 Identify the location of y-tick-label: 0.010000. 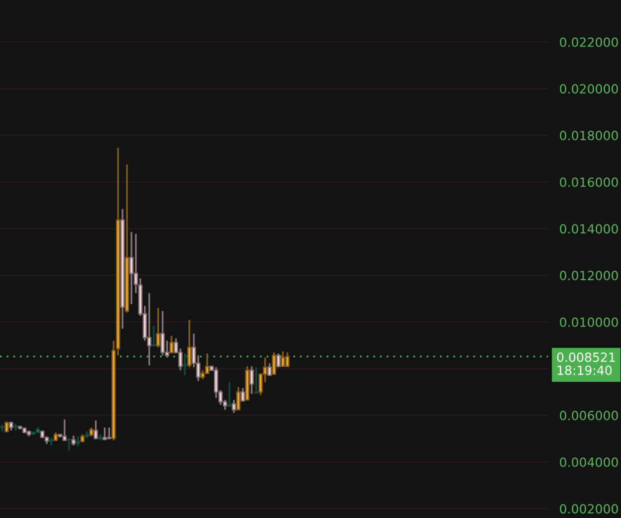
(589, 322).